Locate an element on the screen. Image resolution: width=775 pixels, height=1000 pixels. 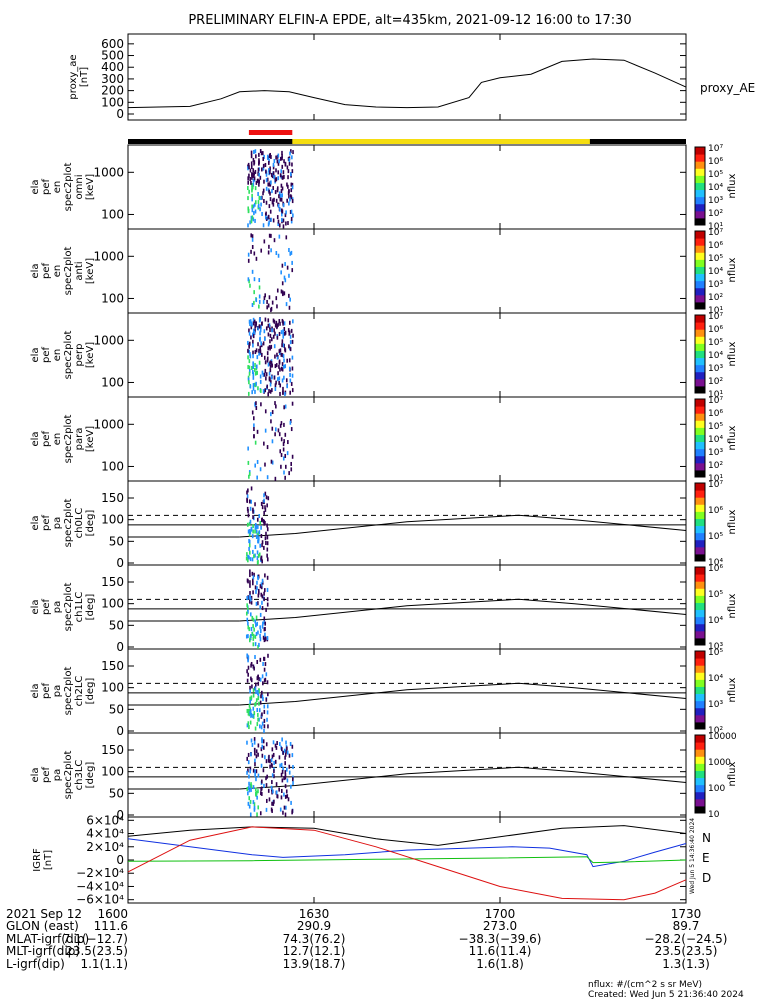
ephemeris-value: 1630 is located at coordinates (314, 914).